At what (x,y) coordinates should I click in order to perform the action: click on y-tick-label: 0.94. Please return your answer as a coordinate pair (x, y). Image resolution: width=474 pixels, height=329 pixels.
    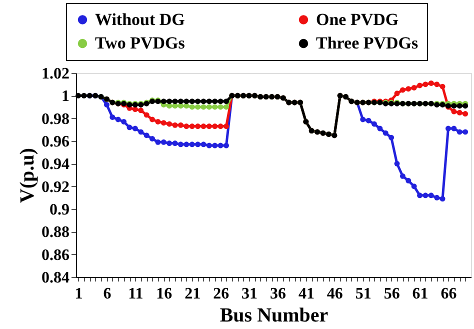
    Looking at the image, I should click on (56, 165).